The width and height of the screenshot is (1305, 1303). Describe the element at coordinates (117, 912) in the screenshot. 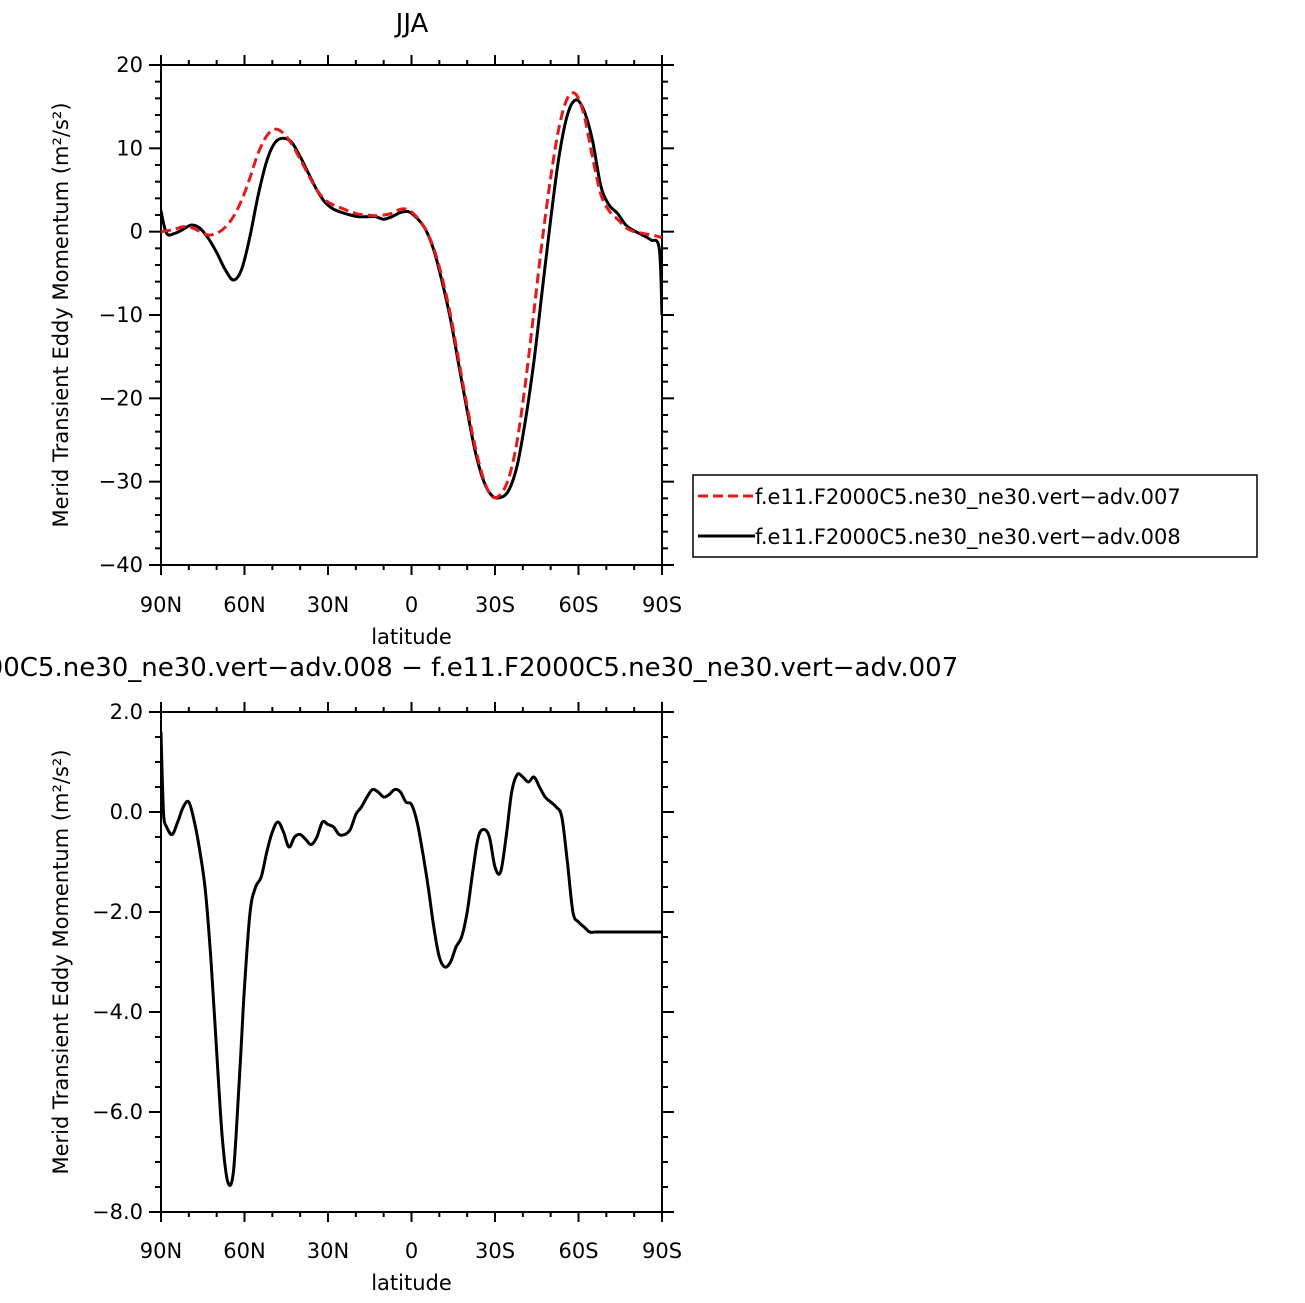

I see `y-tick-label: −2.0` at that location.